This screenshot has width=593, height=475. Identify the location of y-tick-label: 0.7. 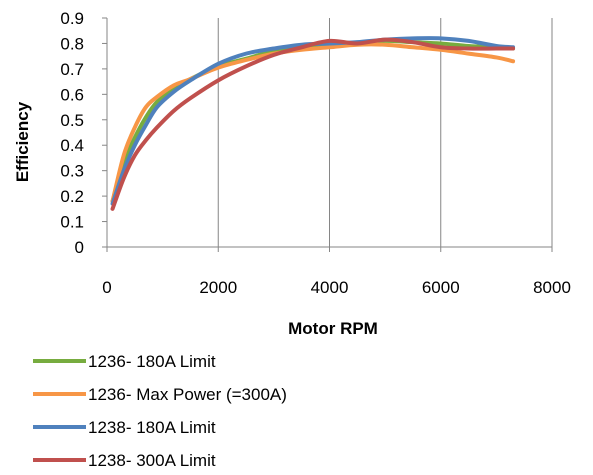
(72, 69).